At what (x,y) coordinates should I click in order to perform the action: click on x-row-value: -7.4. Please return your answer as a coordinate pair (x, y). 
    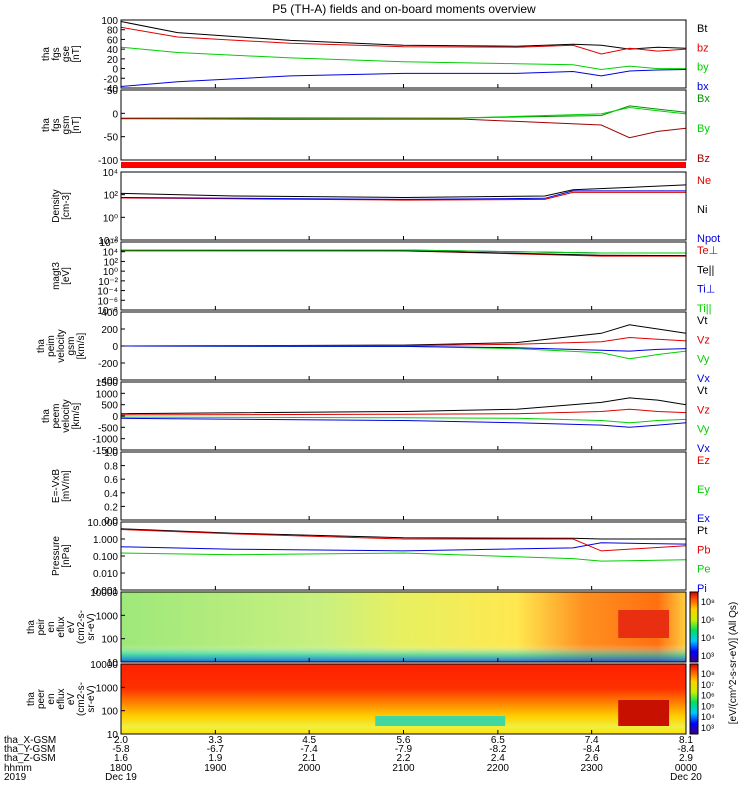
    Looking at the image, I should click on (310, 749).